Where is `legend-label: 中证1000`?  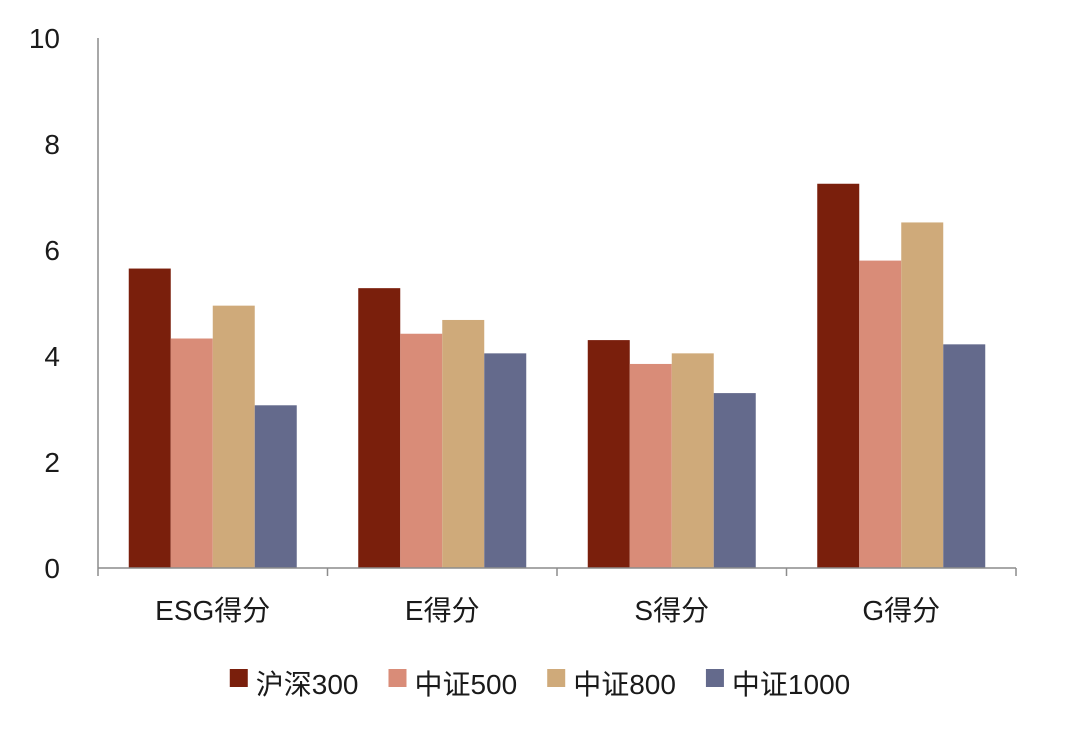
legend-label: 中证1000 is located at coordinates (791, 684).